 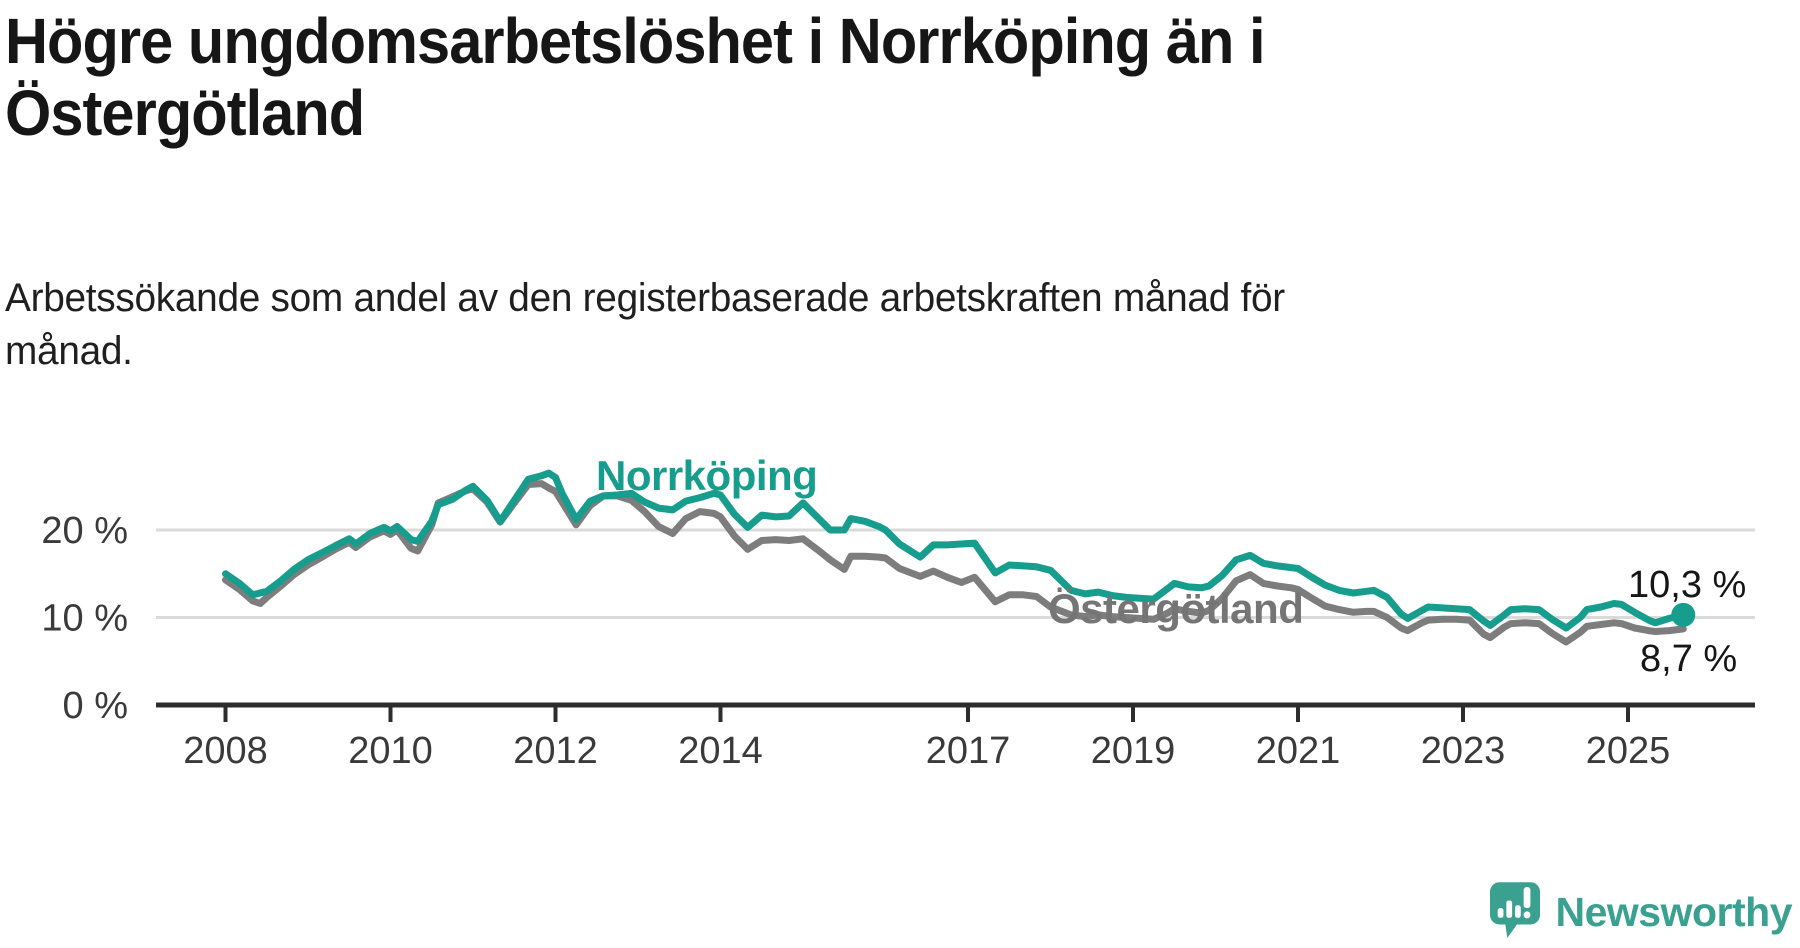 I want to click on x-axis-tick-label: 2025, so click(x=1628, y=751).